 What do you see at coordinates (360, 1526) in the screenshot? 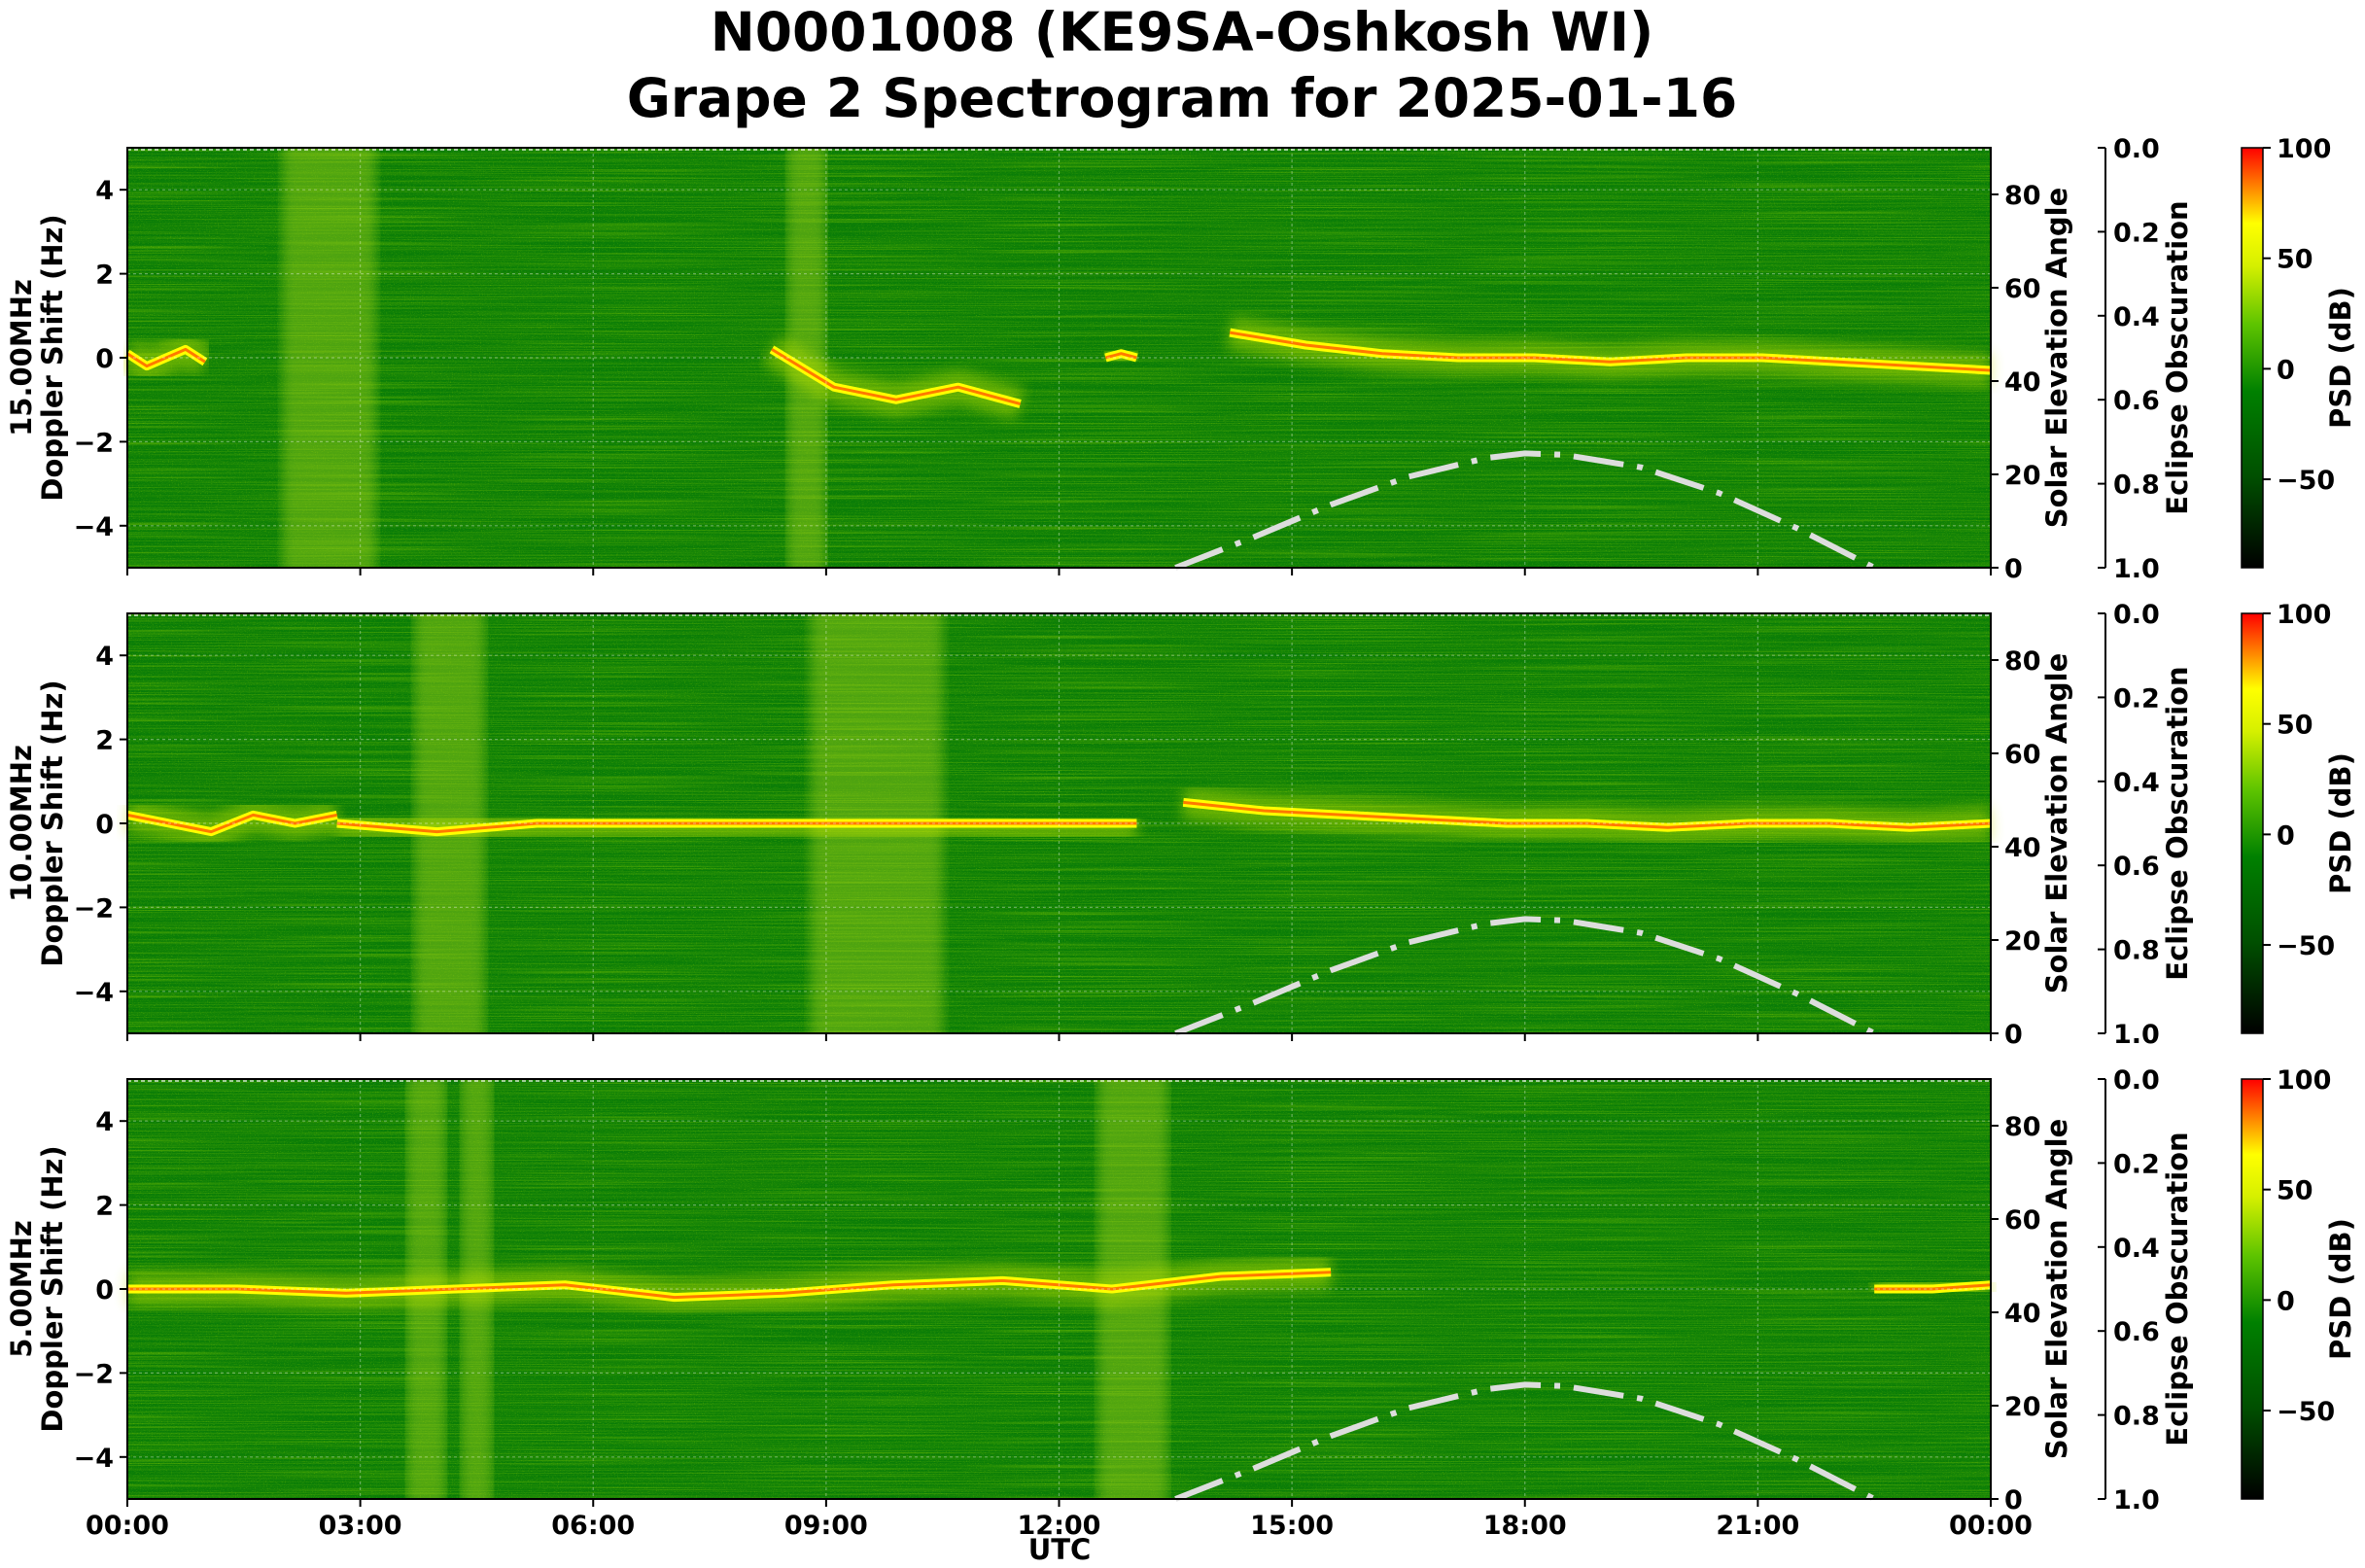
I see `x-tick-label: 03:00` at bounding box center [360, 1526].